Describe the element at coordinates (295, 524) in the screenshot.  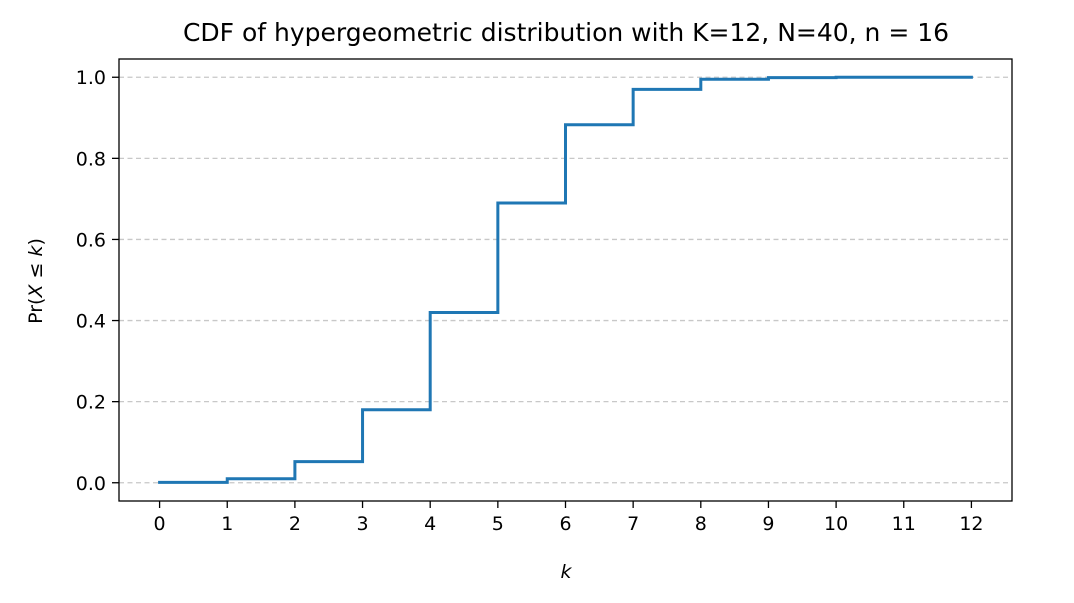
I see `x-tick-label: 2` at that location.